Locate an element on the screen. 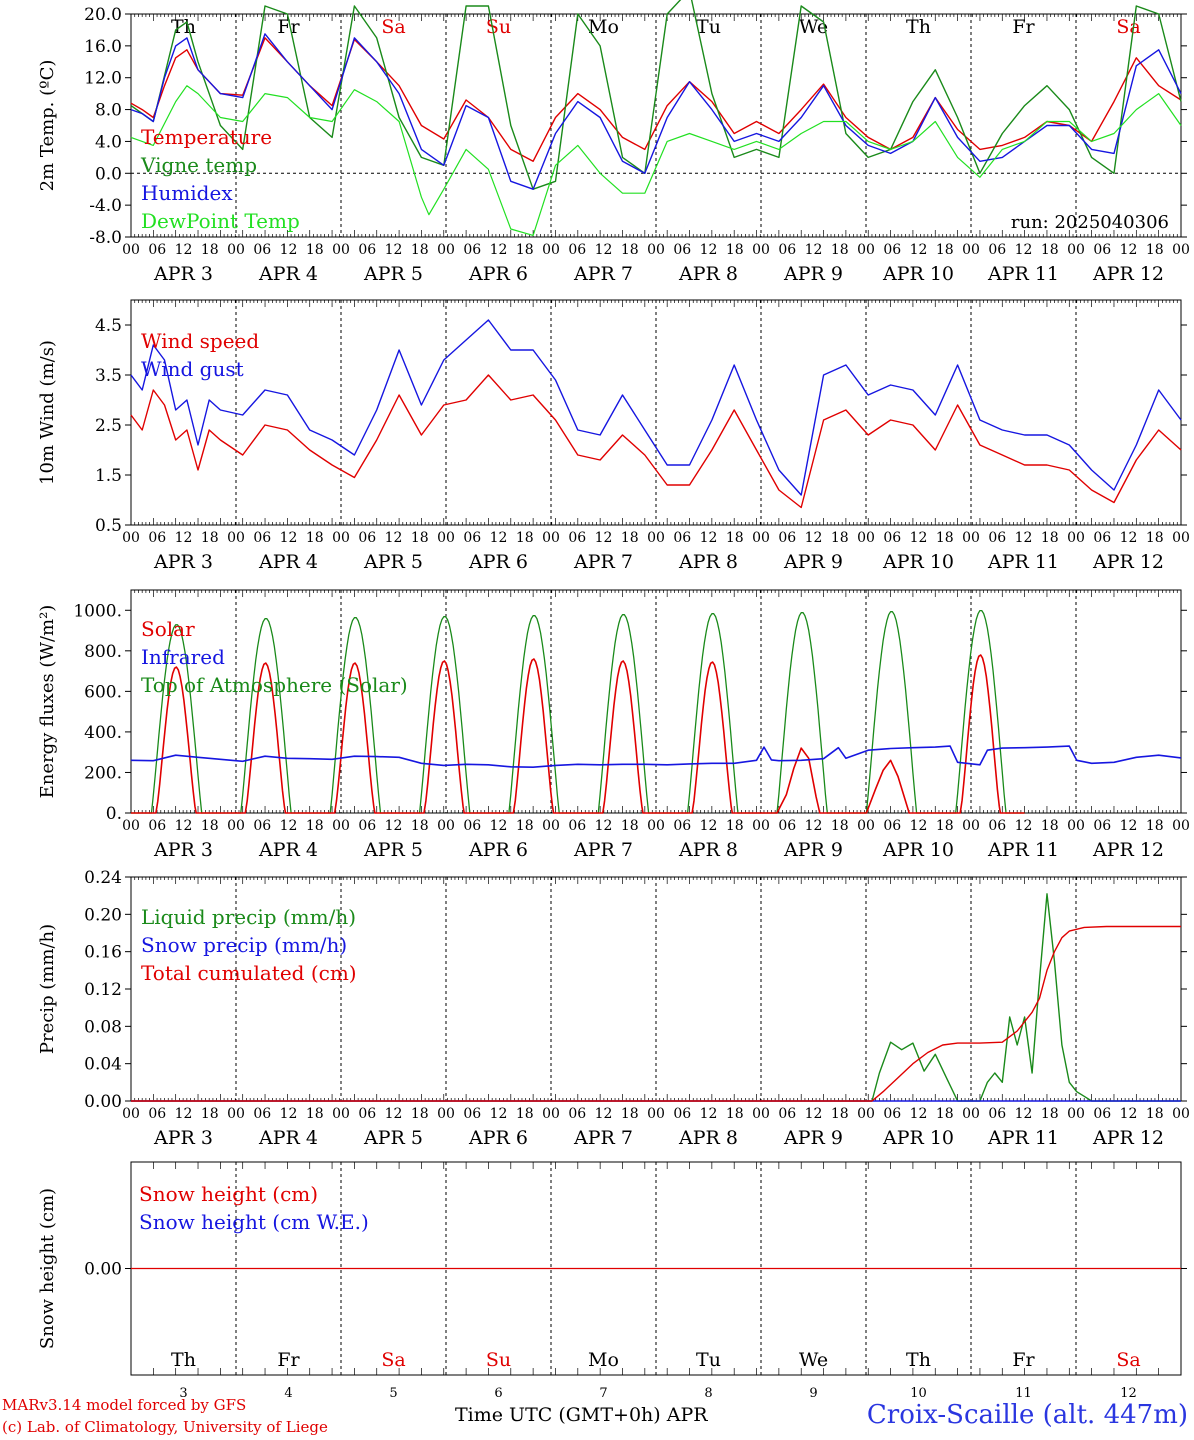  y-tick-label: -4.0 is located at coordinates (105, 206).